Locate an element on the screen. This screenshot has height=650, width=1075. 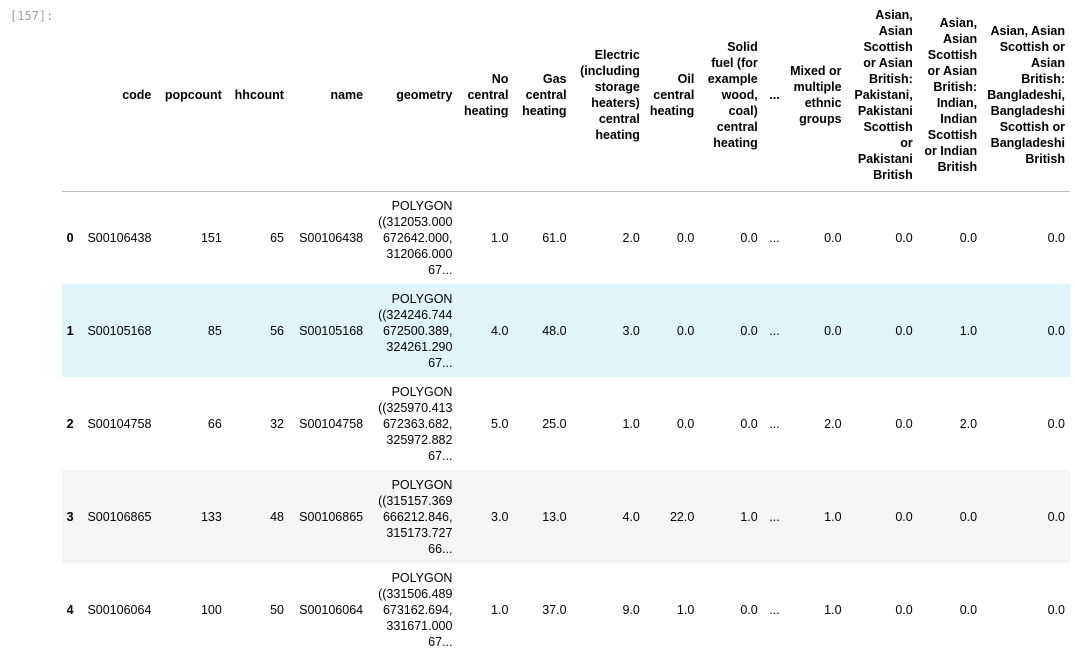
index-header is located at coordinates (70, 96).